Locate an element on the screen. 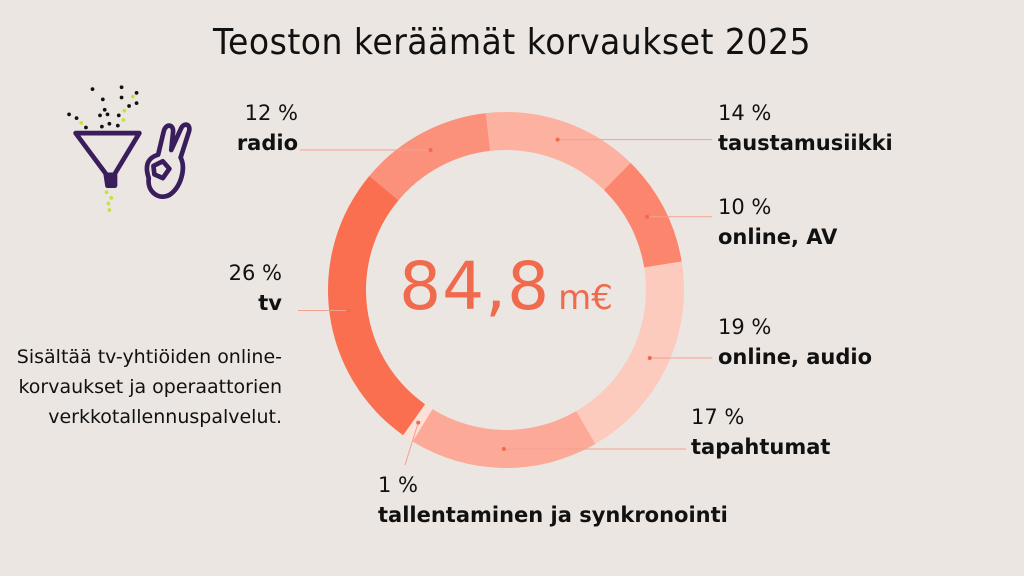 The height and width of the screenshot is (576, 1024). label-online-audio-name: online, audio is located at coordinates (795, 357).